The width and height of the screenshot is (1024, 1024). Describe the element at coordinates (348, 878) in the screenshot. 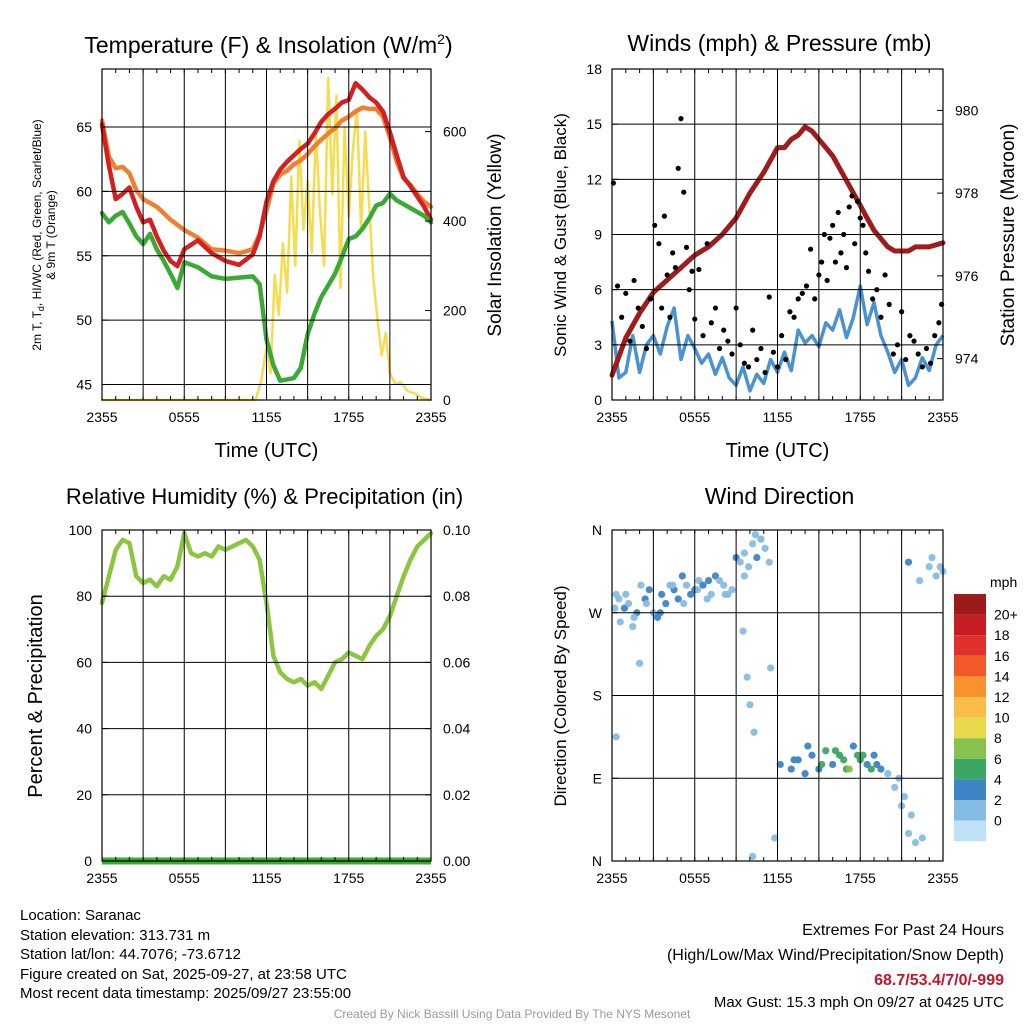

I see `x-tick-label: 1755` at that location.